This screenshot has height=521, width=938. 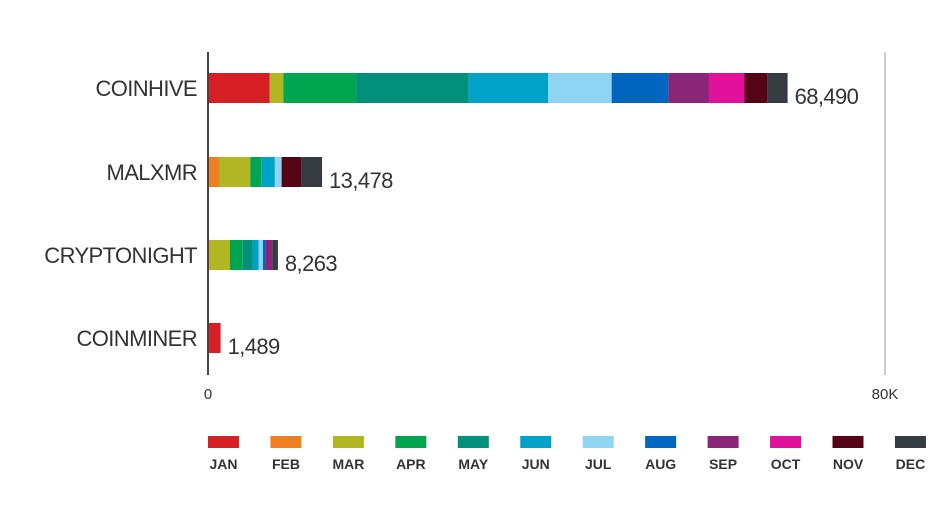 I want to click on legend-swatch-nov, so click(x=848, y=442).